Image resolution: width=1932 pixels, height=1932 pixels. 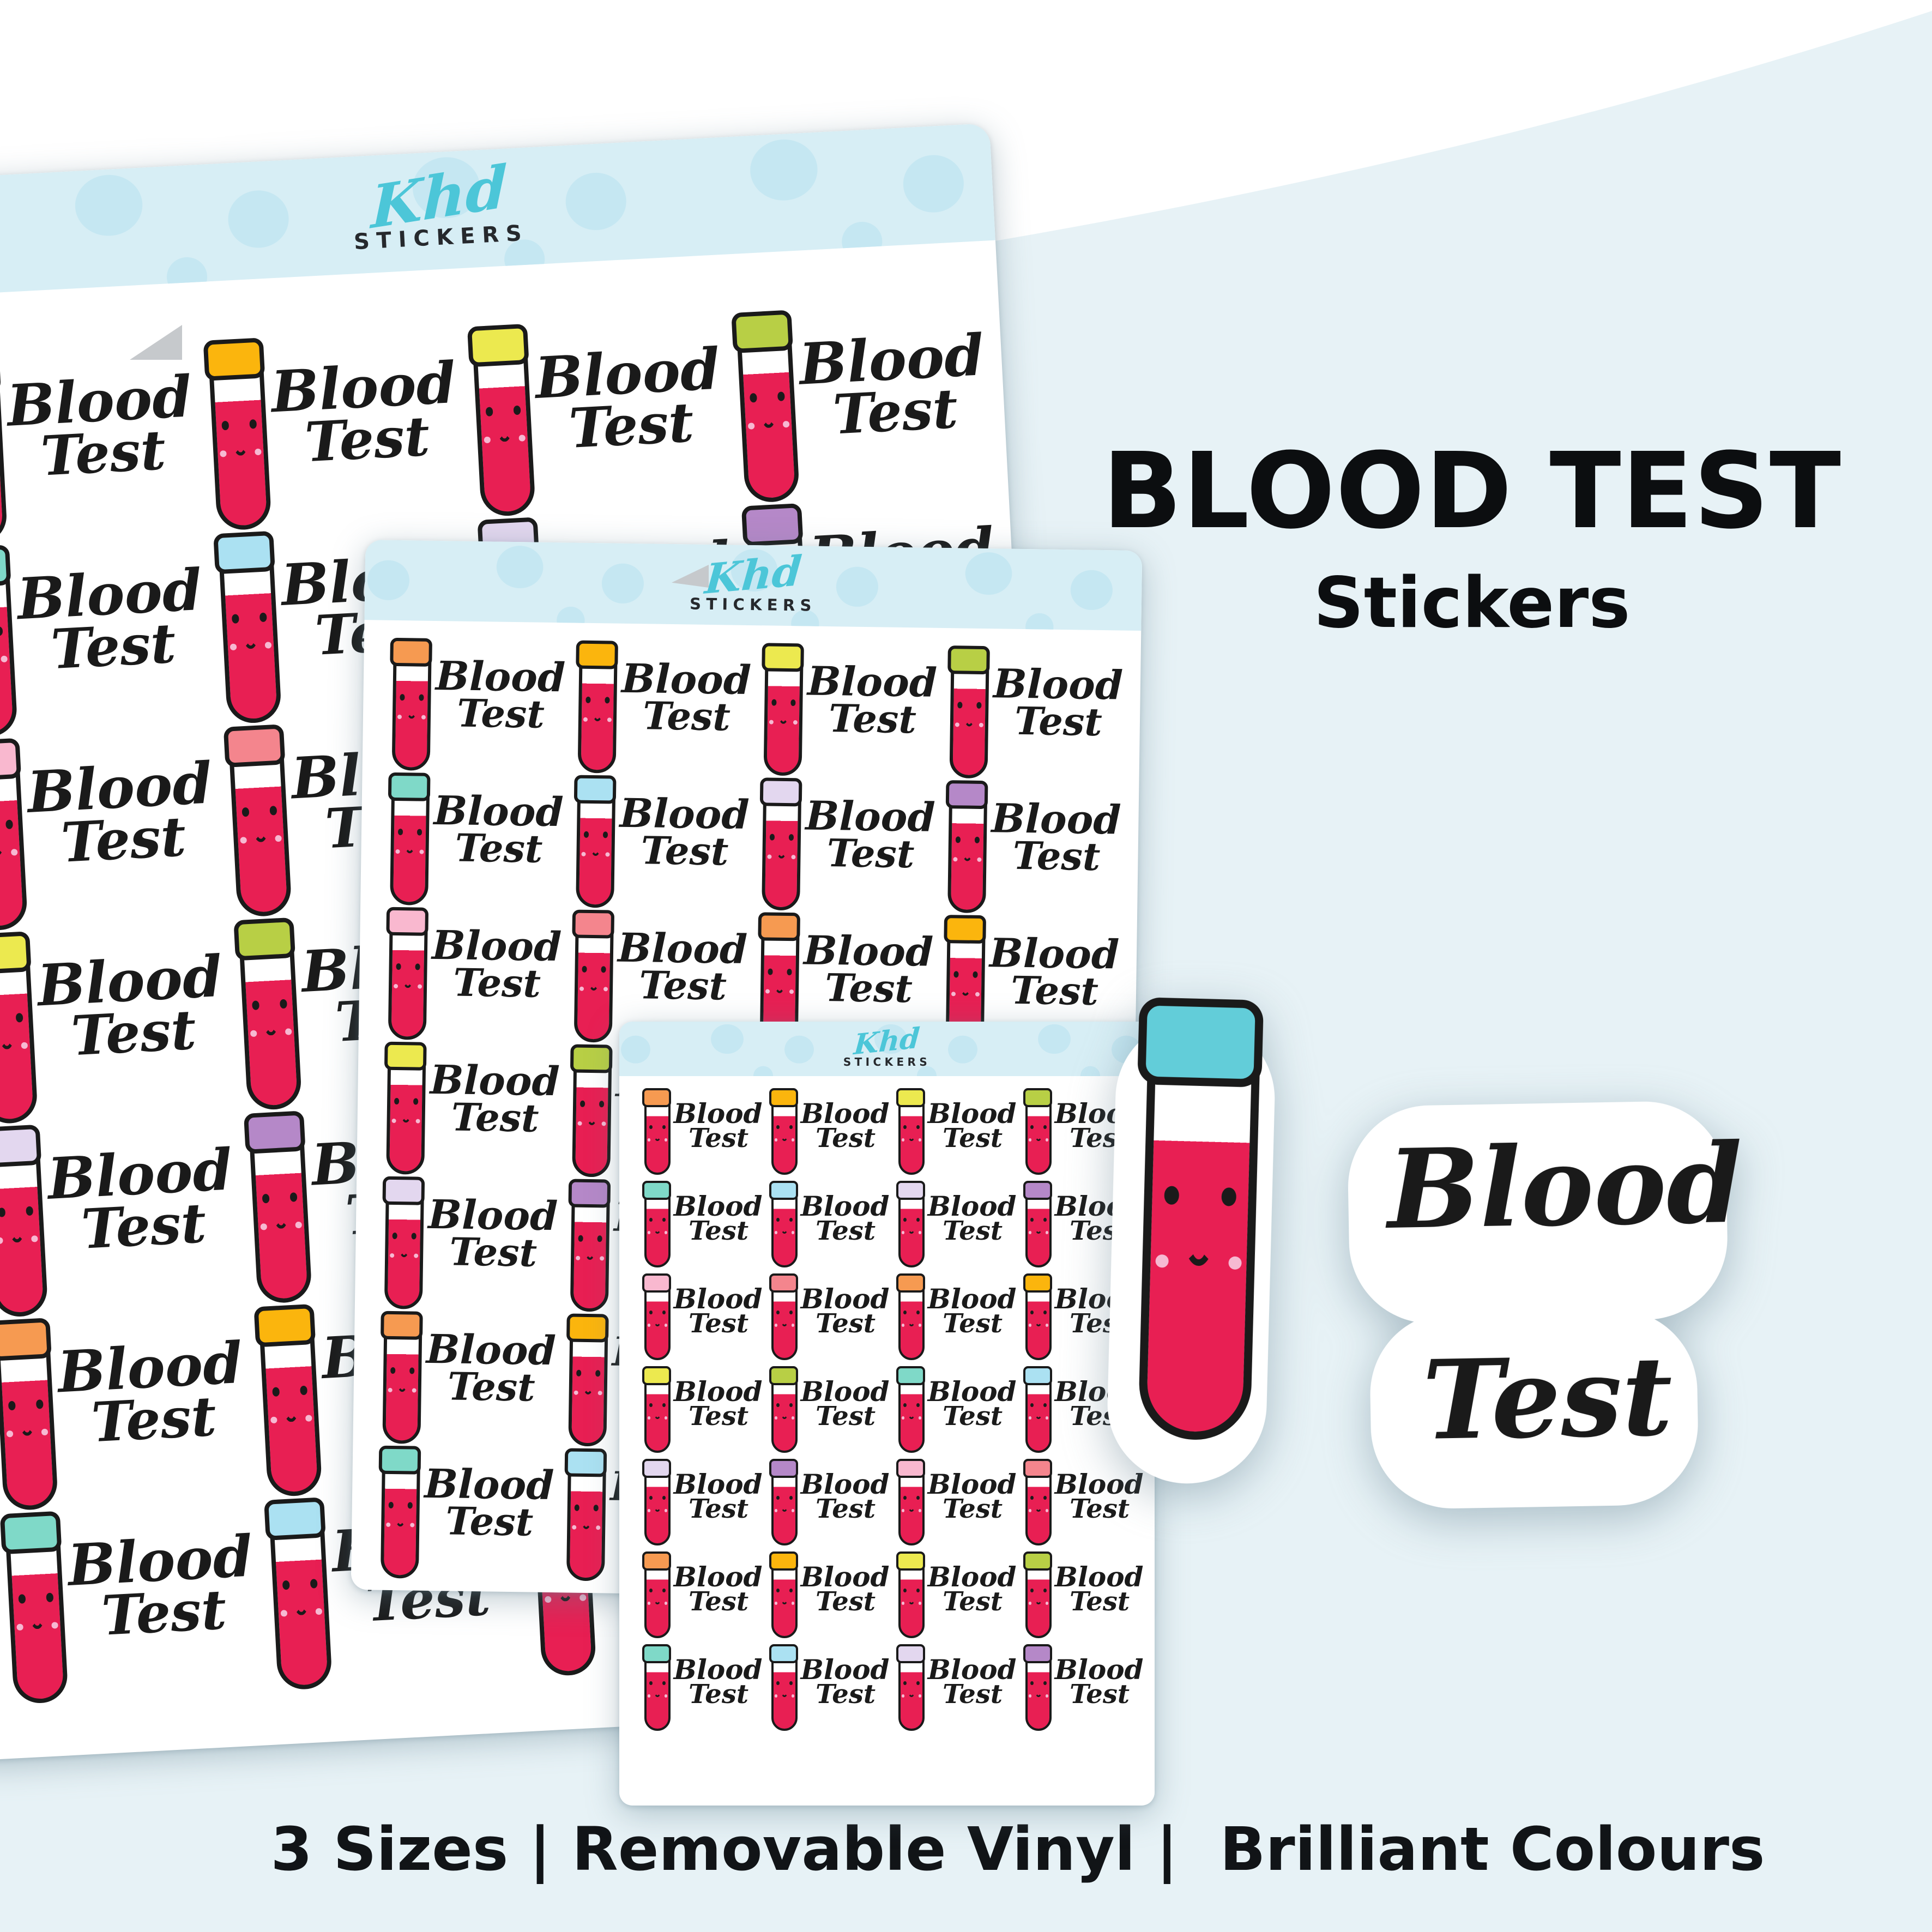 What do you see at coordinates (1472, 603) in the screenshot?
I see `product-subtitle: Stickers` at bounding box center [1472, 603].